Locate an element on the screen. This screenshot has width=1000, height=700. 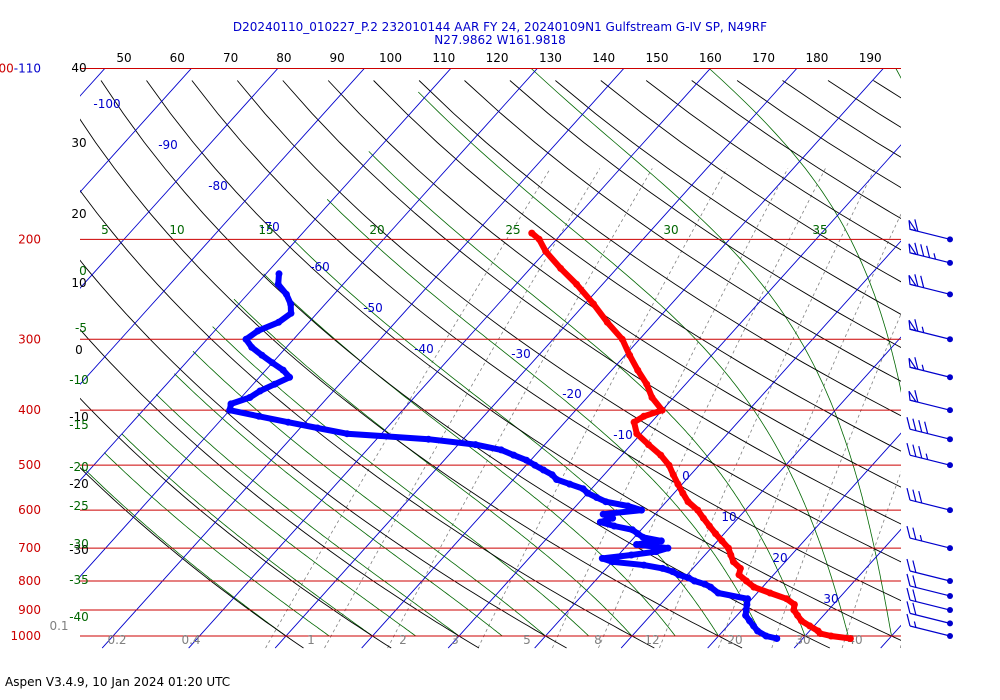
top-axis-tick-label: 180 is located at coordinates (816, 58).